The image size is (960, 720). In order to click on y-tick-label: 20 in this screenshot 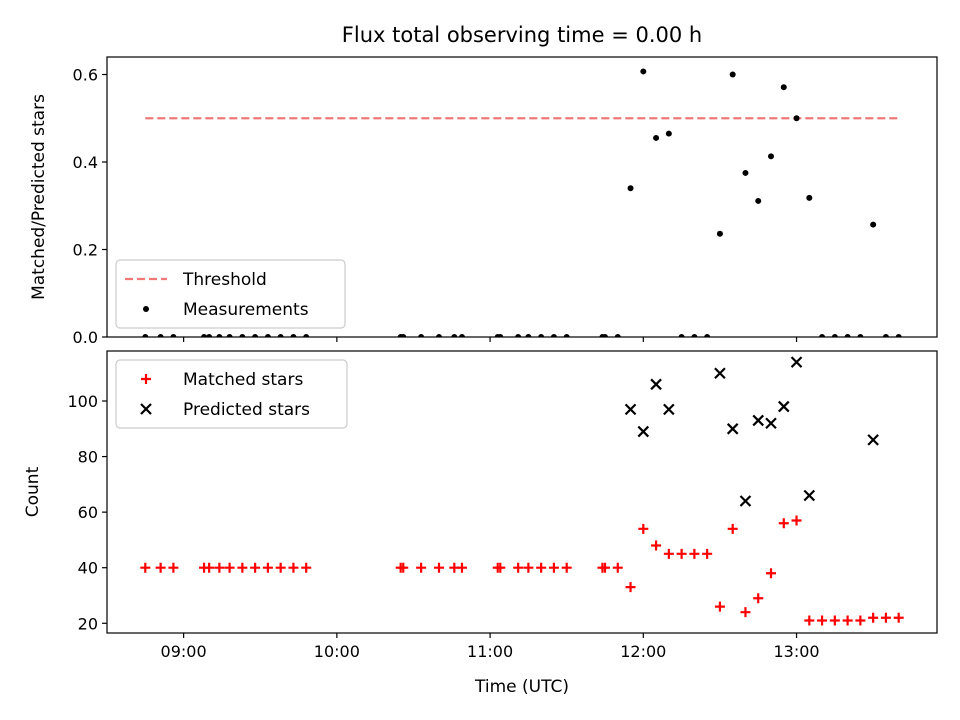, I will do `click(88, 623)`.